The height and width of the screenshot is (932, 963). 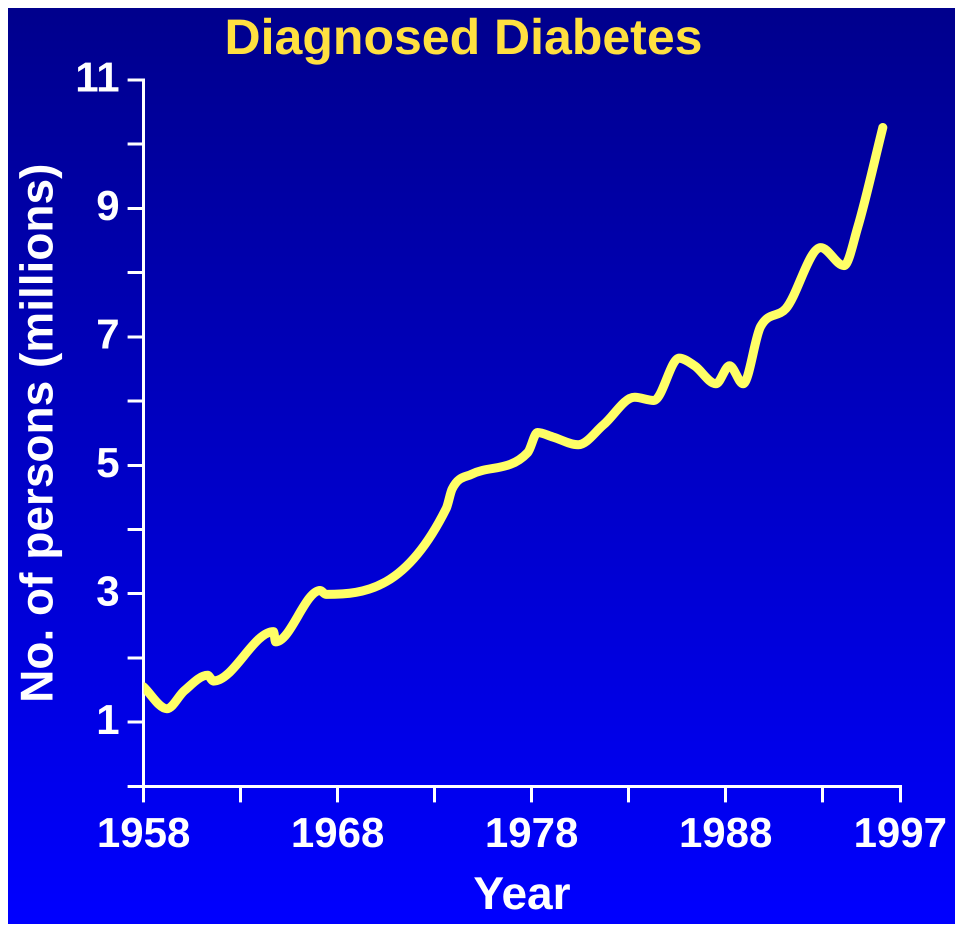 What do you see at coordinates (97, 77) in the screenshot?
I see `y-tick-label: 11` at bounding box center [97, 77].